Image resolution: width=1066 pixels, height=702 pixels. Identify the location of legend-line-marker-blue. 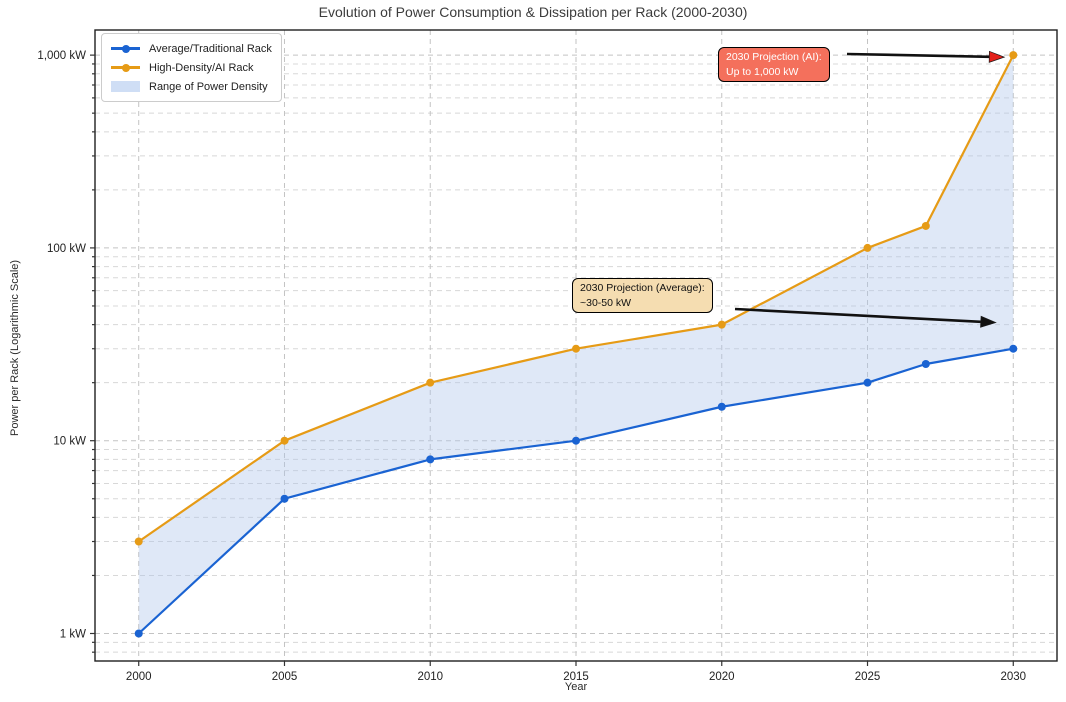
(125, 48).